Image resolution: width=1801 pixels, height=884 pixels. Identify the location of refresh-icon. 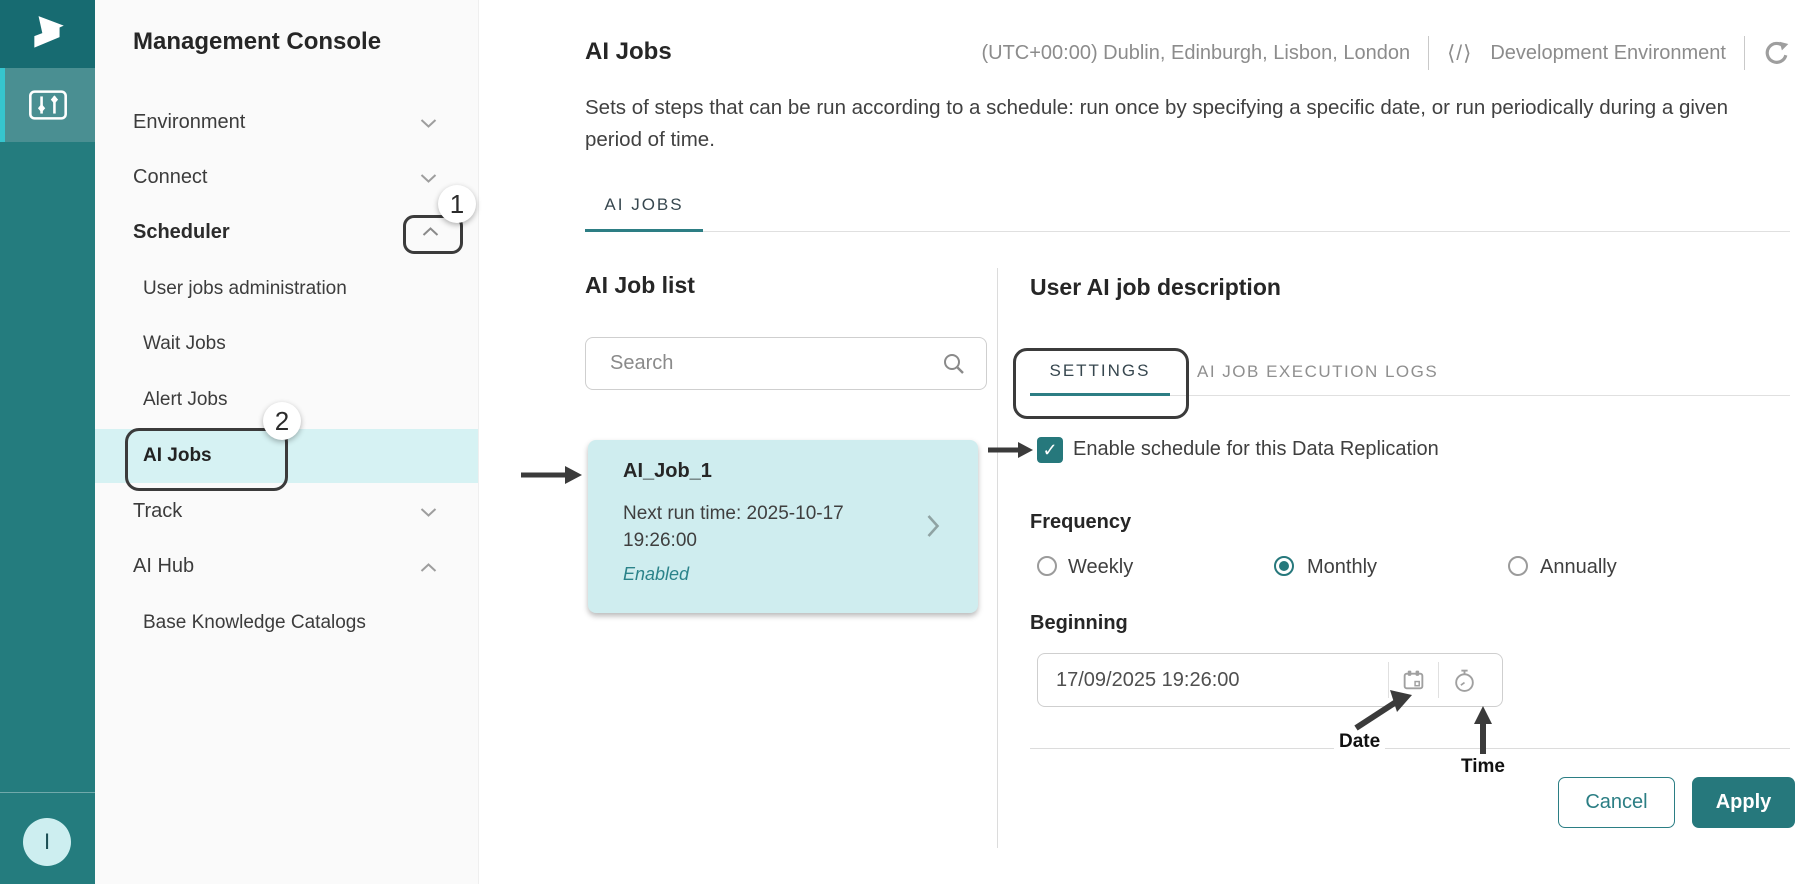
(1776, 53).